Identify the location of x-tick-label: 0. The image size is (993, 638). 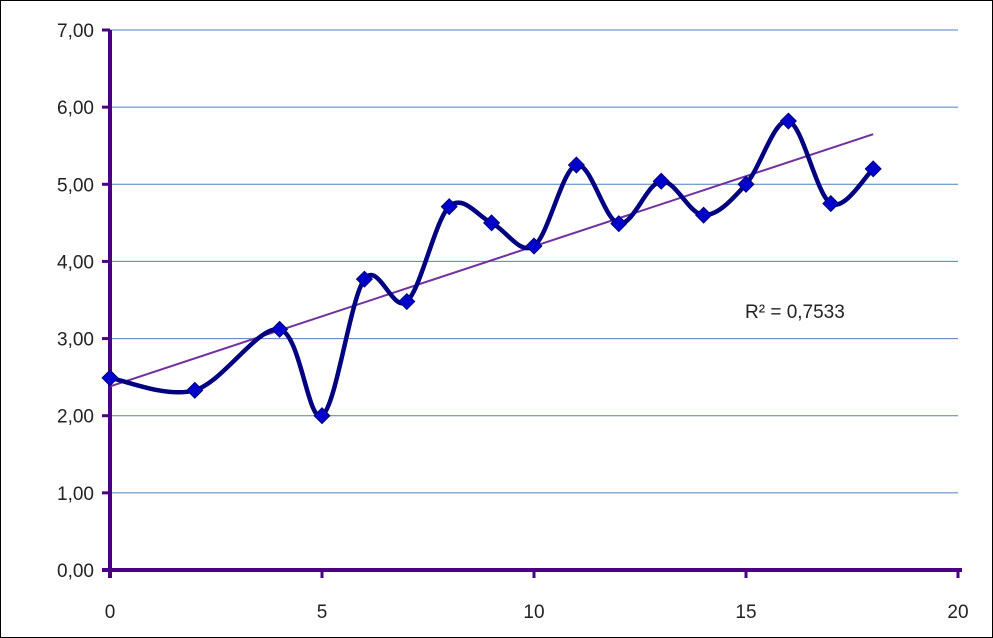
(110, 612).